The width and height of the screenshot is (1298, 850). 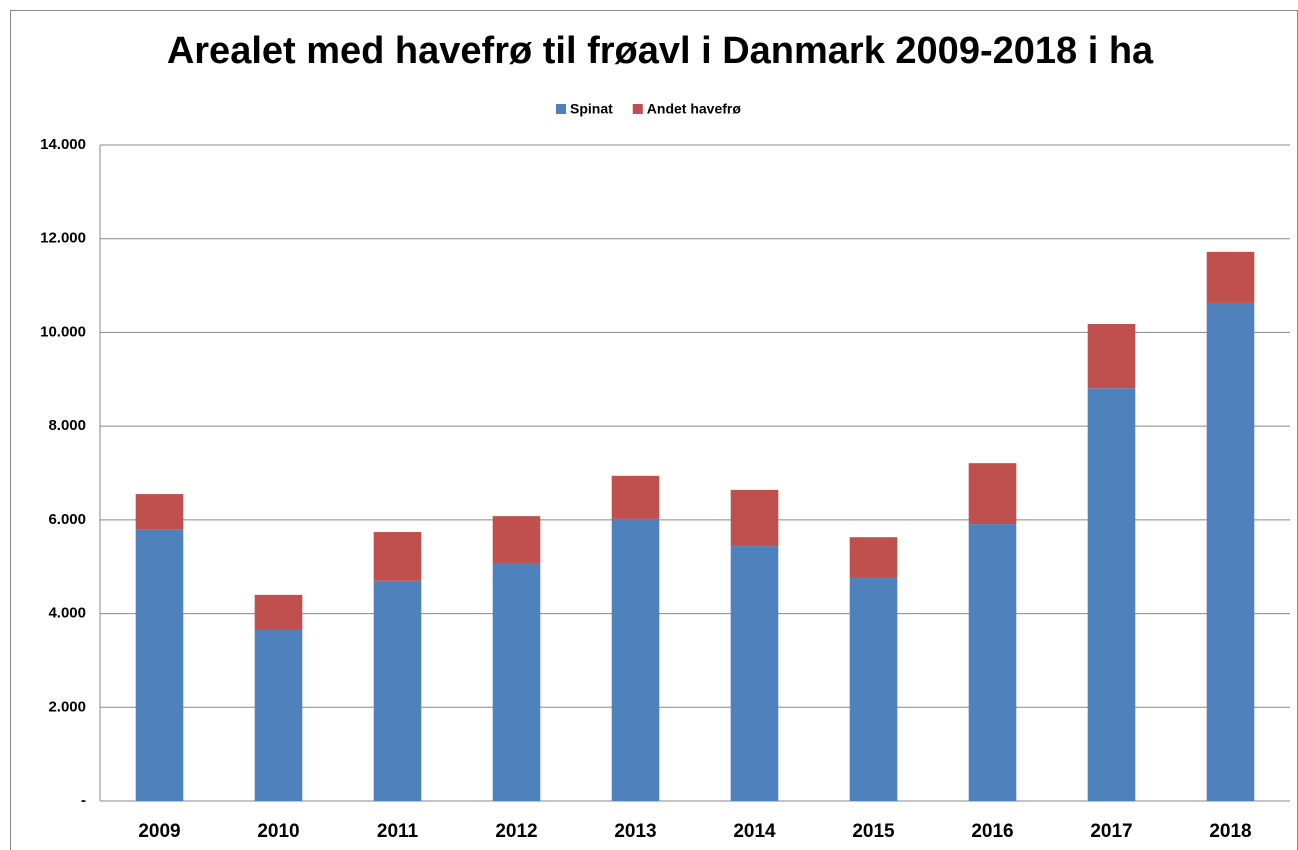 What do you see at coordinates (63, 238) in the screenshot?
I see `y-tick-label: 12.000` at bounding box center [63, 238].